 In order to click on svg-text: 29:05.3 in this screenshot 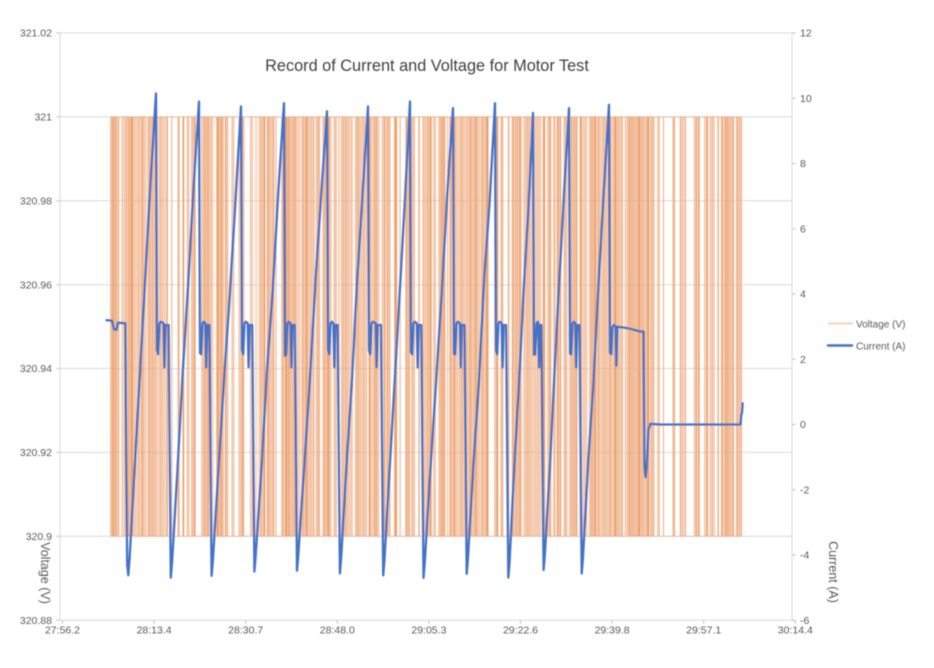, I will do `click(428, 631)`.